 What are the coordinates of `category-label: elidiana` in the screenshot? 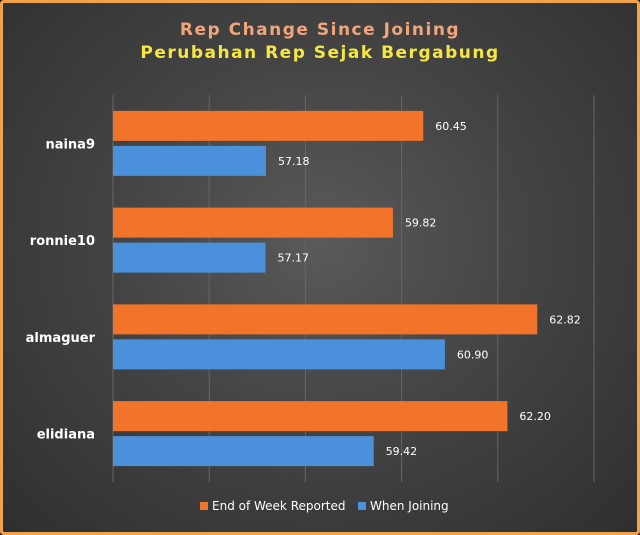 It's located at (66, 435).